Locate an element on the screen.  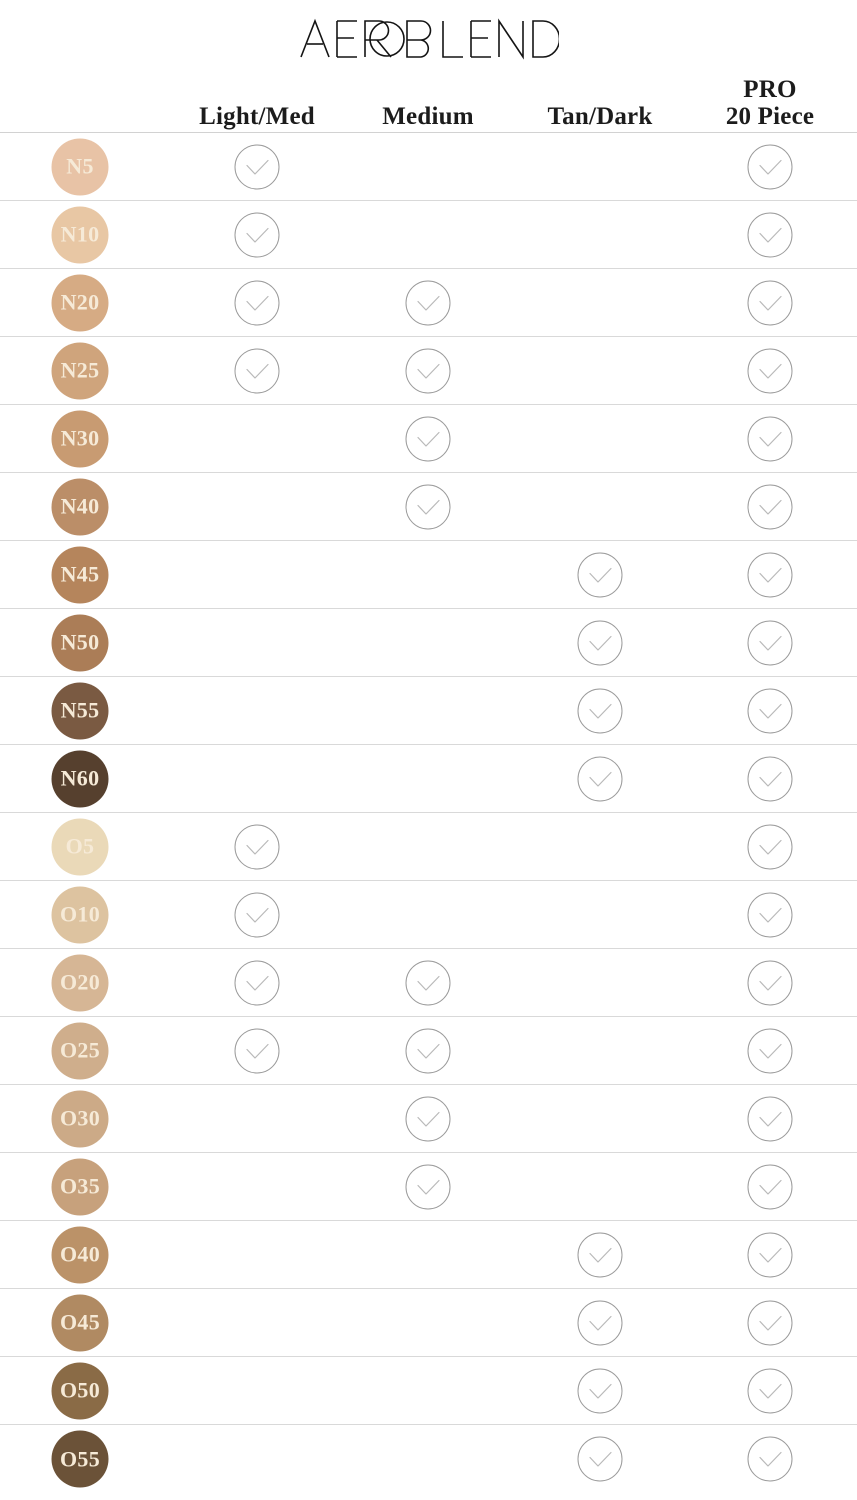
table-row: O25 is located at coordinates (428, 1051).